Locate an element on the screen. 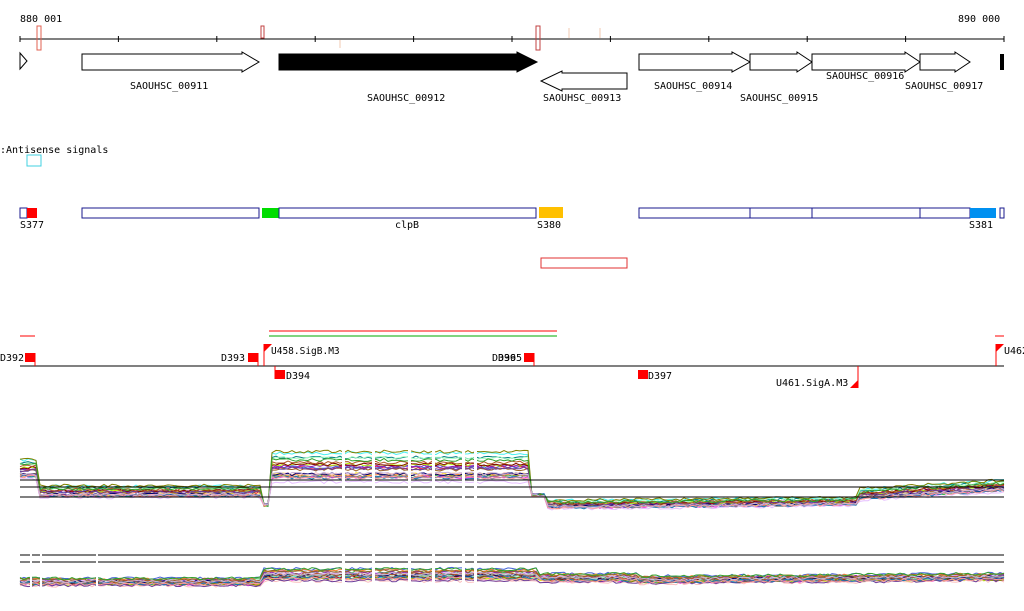 The image size is (1024, 611). promoter-marker-u462 is located at coordinates (1000, 348).